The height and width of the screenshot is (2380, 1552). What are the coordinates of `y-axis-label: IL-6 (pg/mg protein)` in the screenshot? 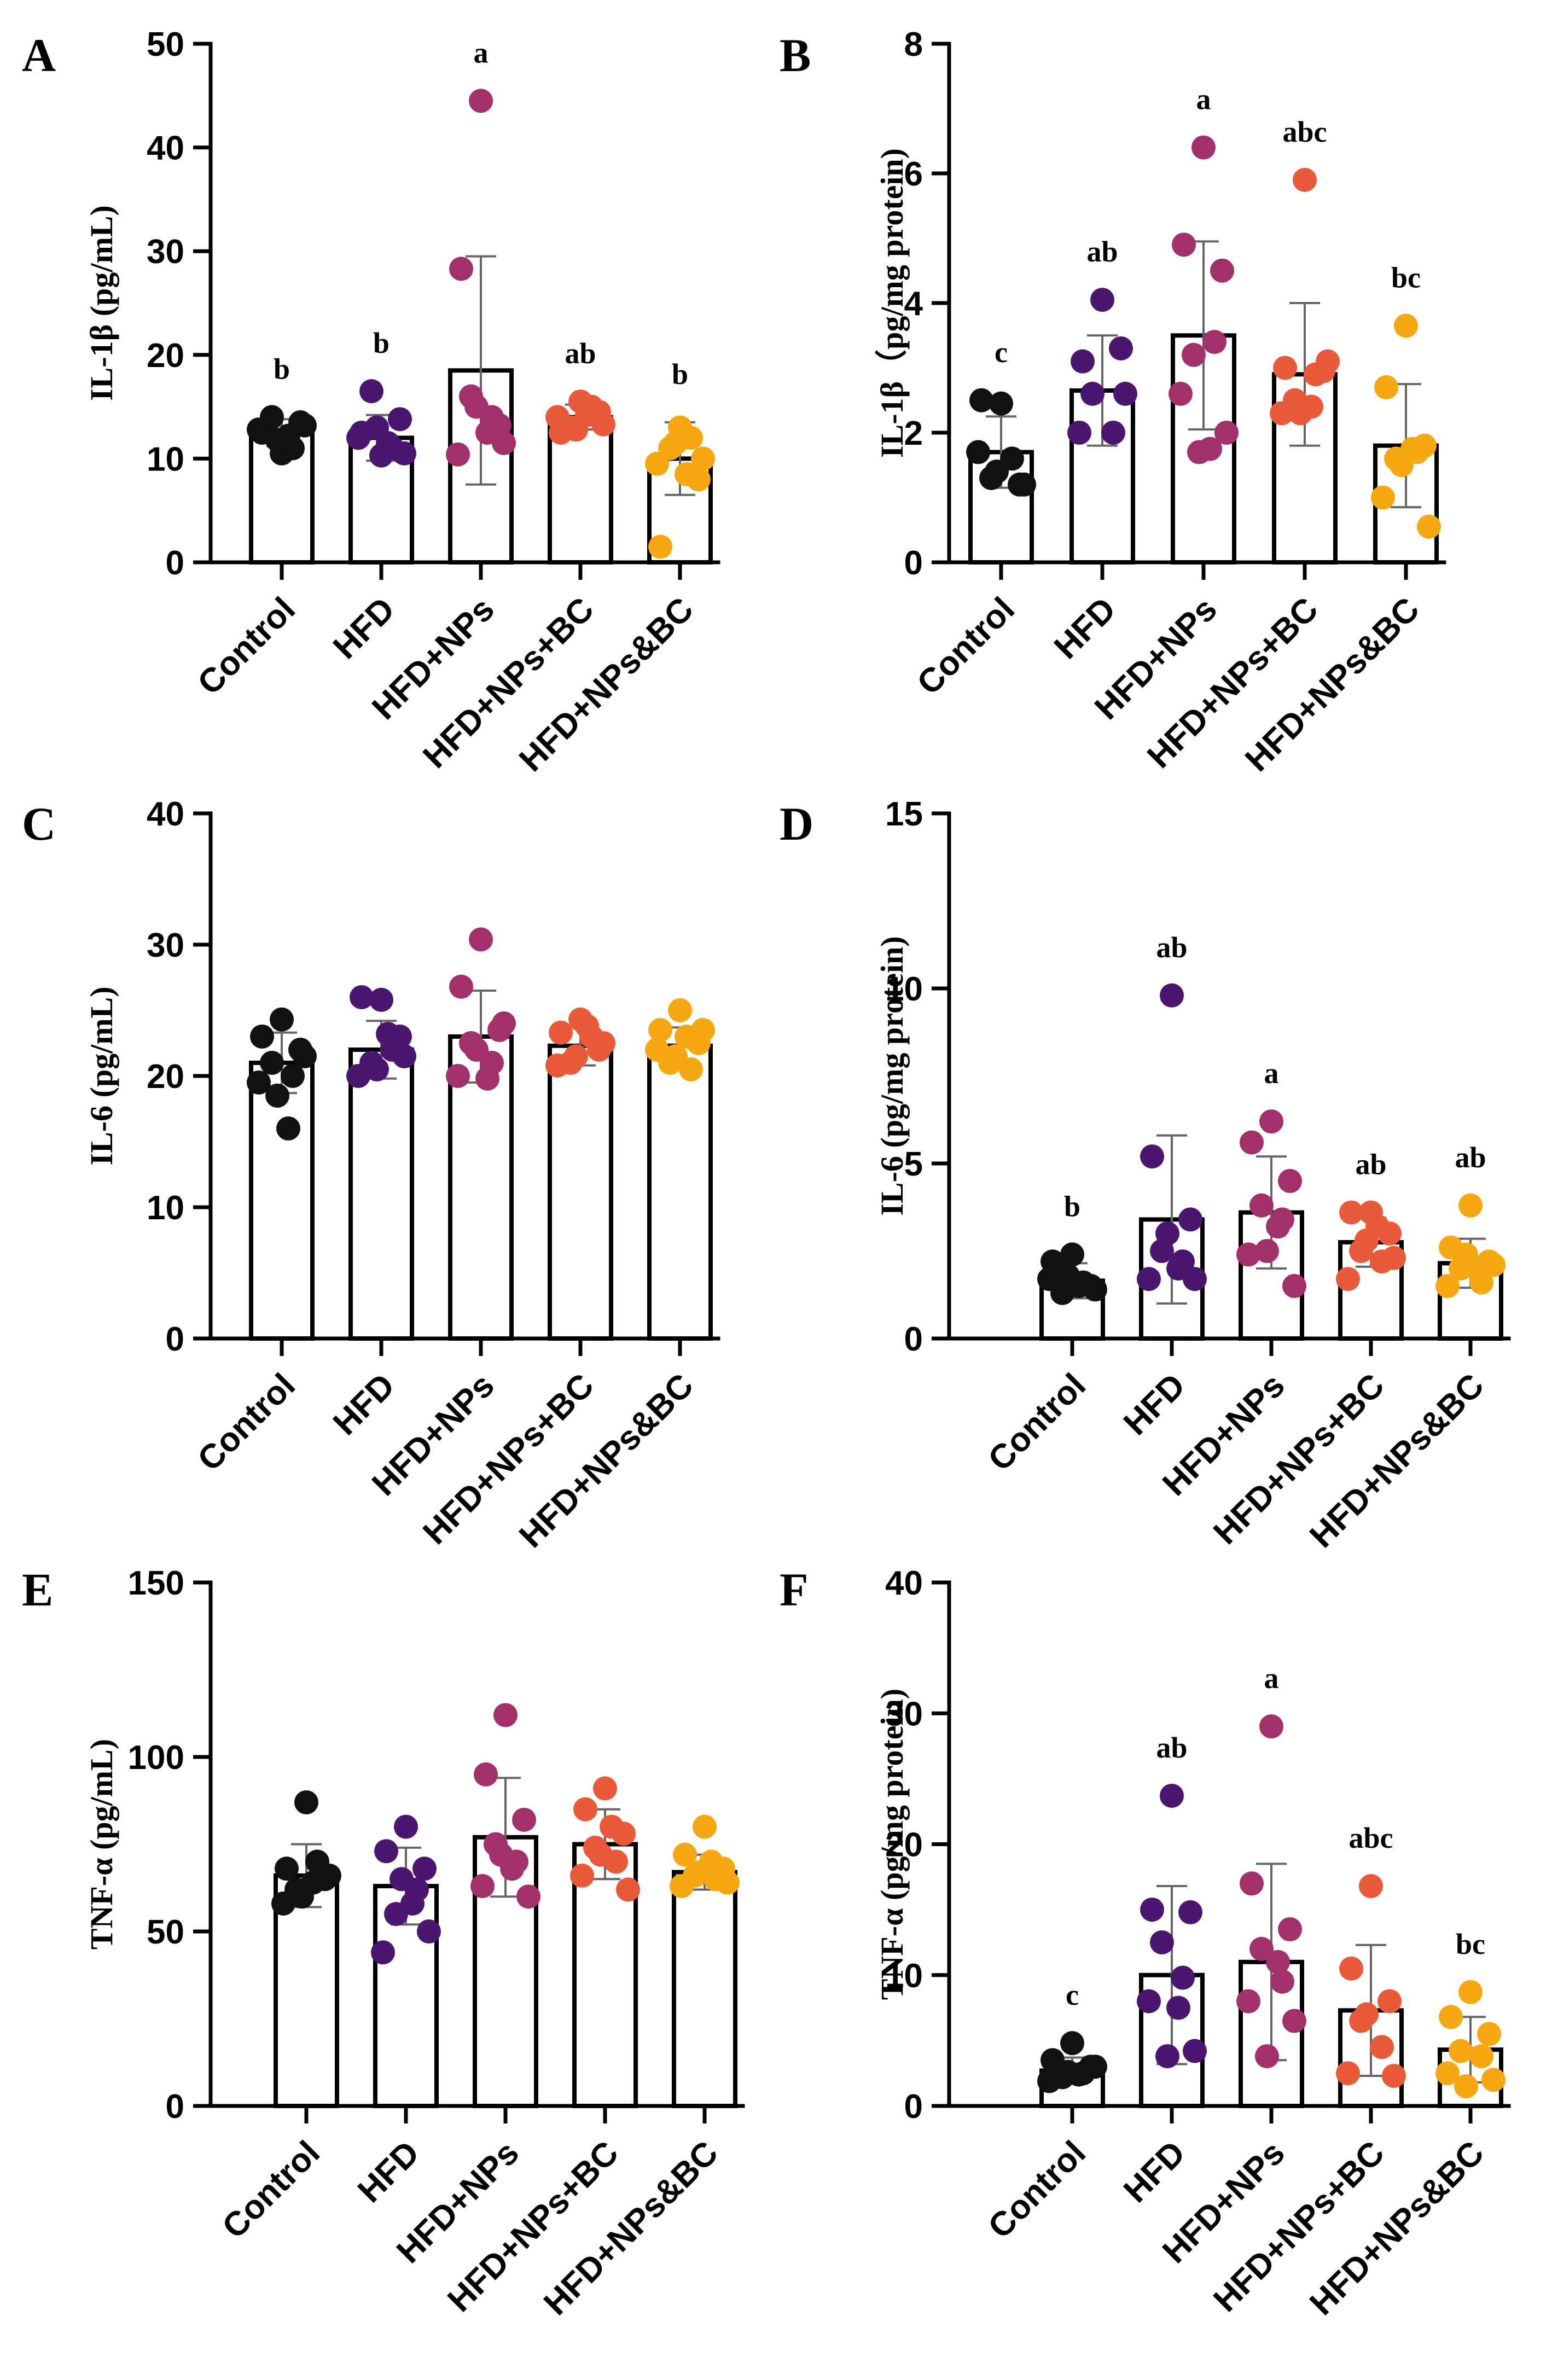 It's located at (892, 1075).